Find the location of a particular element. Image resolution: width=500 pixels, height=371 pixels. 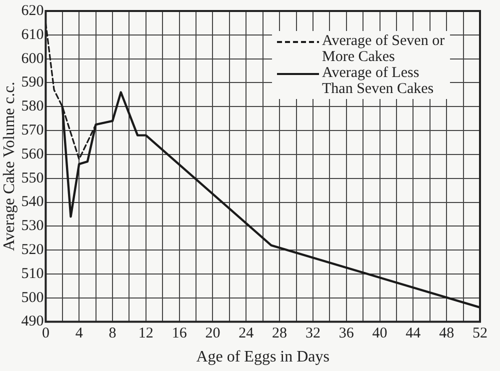

y-tick-label: 500 is located at coordinates (32, 298).